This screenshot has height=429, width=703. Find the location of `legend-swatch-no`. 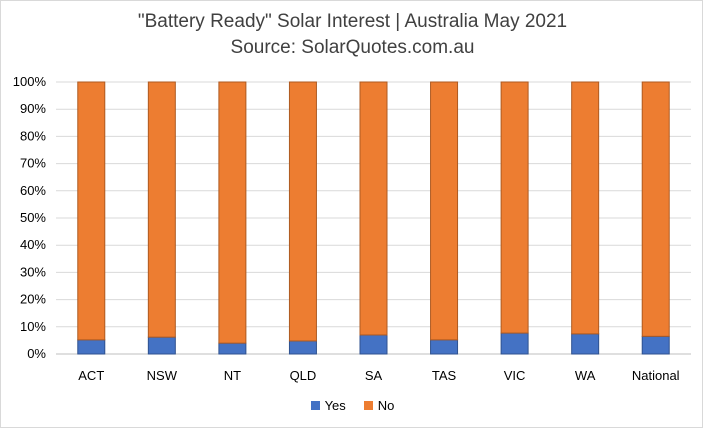

legend-swatch-no is located at coordinates (368, 405).